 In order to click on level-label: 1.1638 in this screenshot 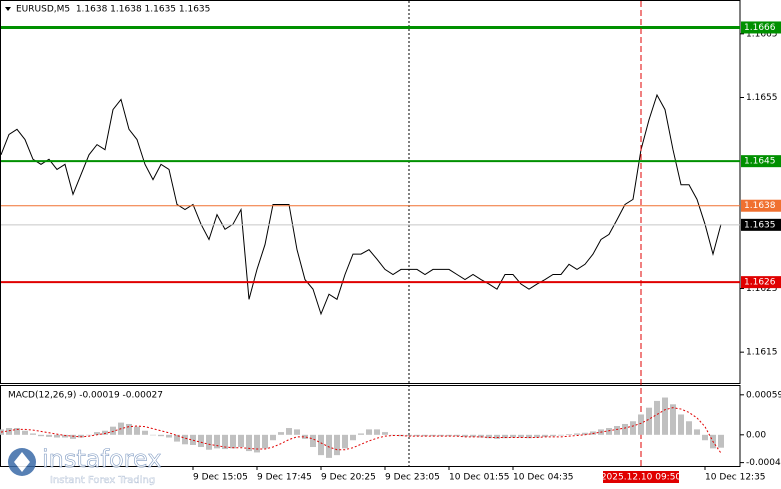, I will do `click(760, 206)`.